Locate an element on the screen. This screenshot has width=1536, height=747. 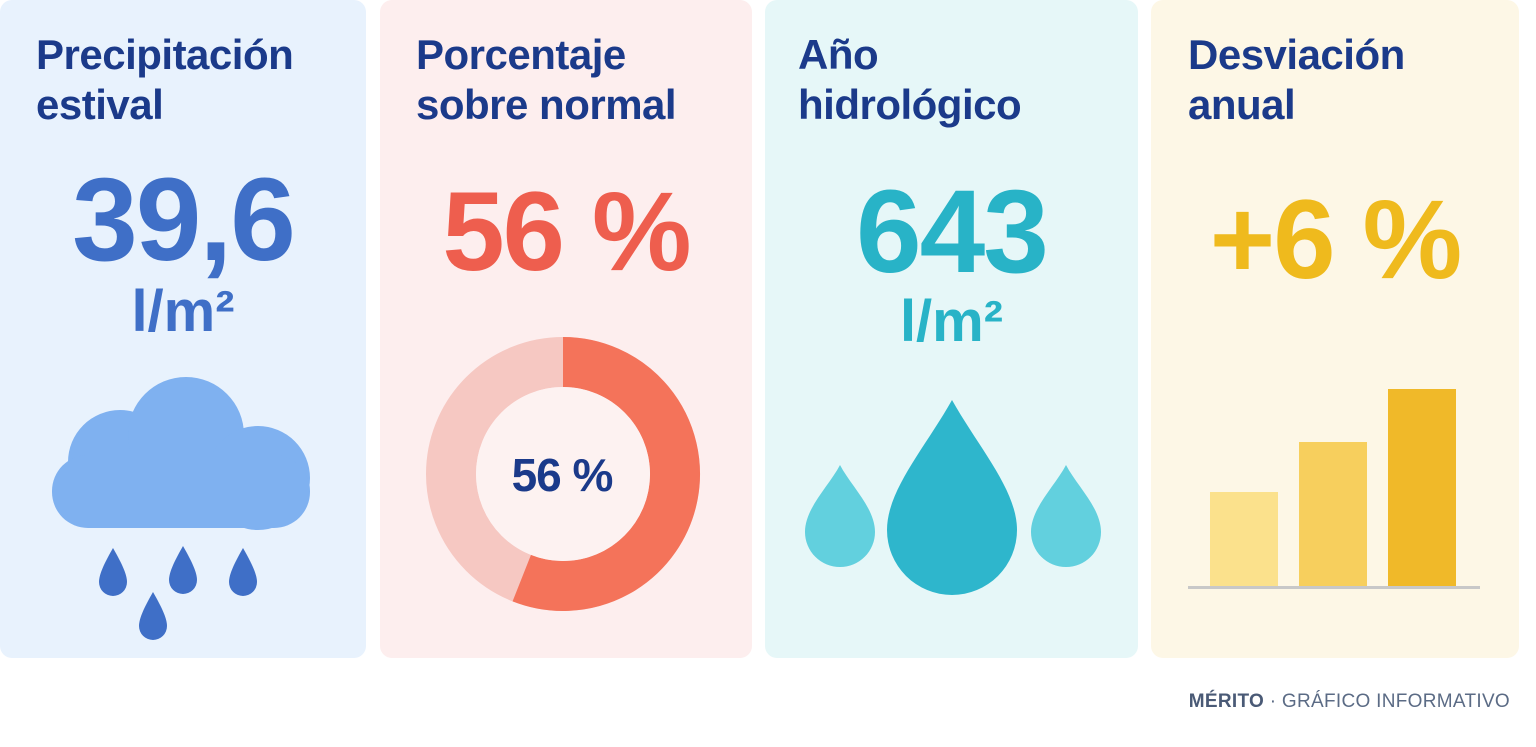
card-title: Porcentaje sobre normal is located at coordinates (546, 80).